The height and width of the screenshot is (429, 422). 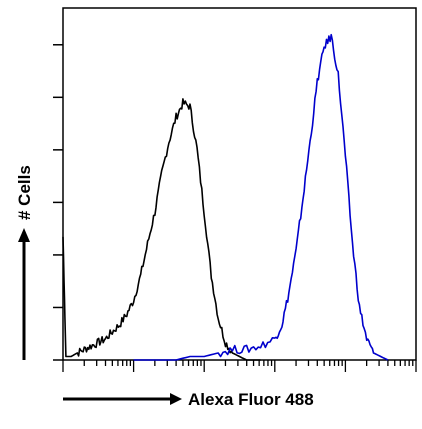 I want to click on x-axis-ticks, so click(x=239, y=366).